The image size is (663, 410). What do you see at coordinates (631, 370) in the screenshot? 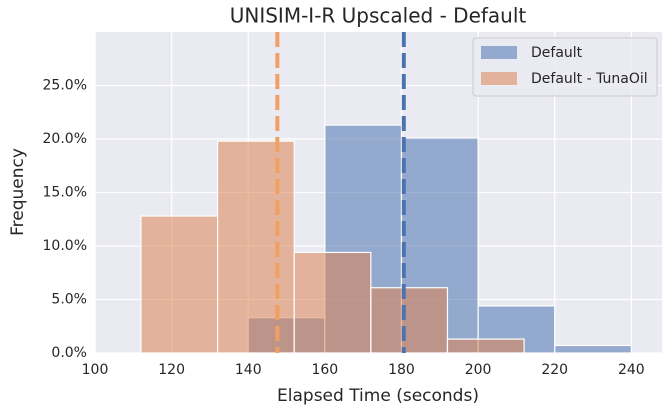
I see `x-tick-label: 240` at bounding box center [631, 370].